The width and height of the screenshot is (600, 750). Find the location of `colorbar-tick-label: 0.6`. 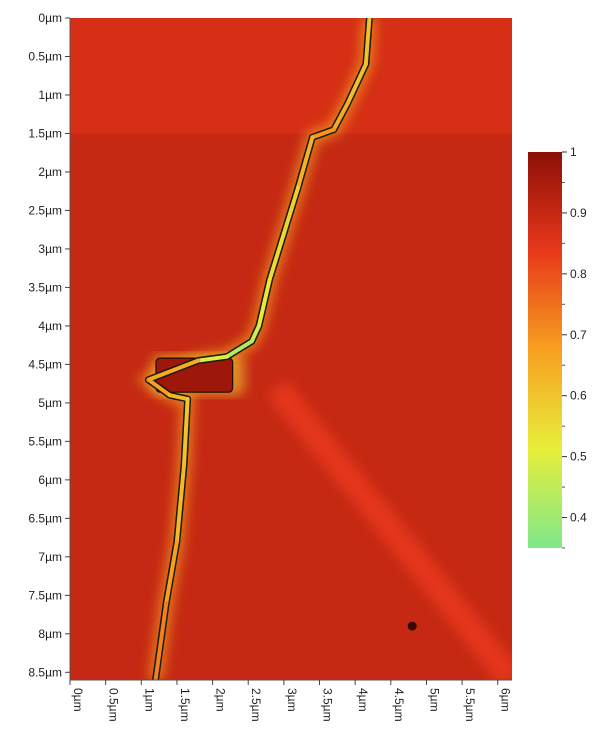

colorbar-tick-label: 0.6 is located at coordinates (578, 396).